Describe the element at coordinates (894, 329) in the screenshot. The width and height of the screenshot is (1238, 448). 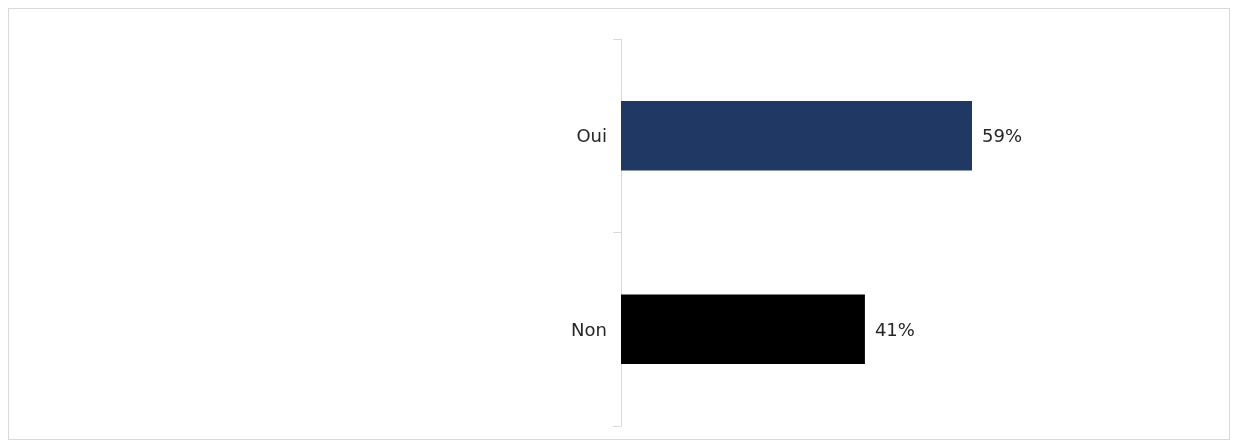
I see `data-label: 41%` at that location.